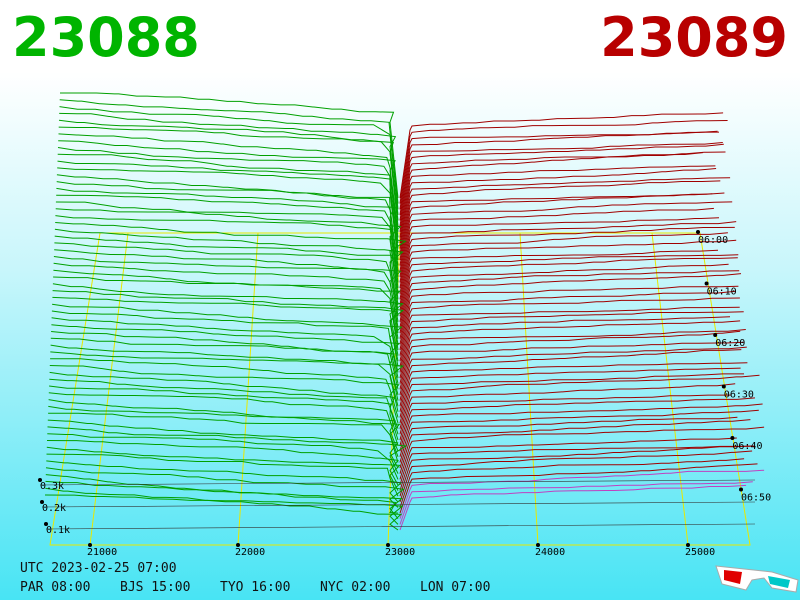 The width and height of the screenshot is (800, 600). I want to click on price-label: 24000, so click(550, 552).